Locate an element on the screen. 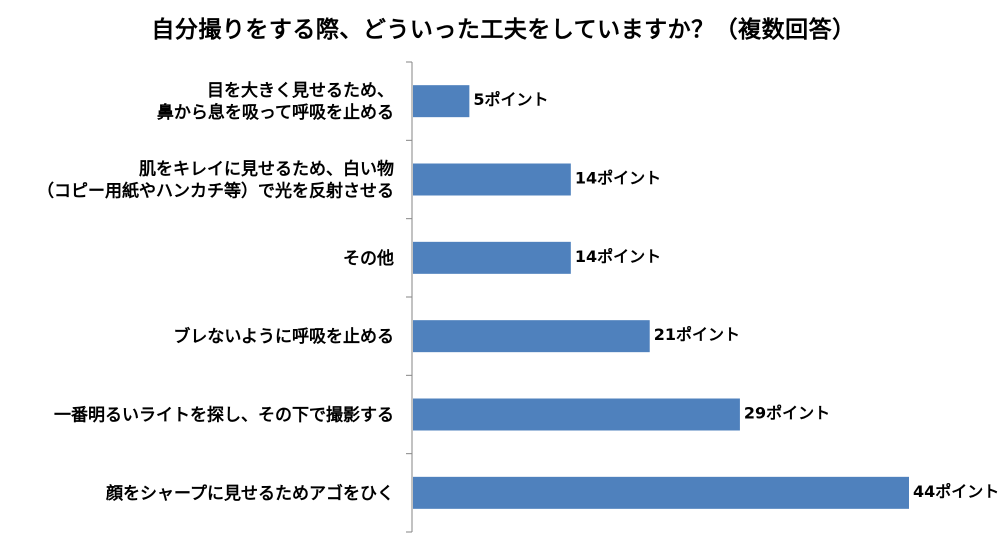  category-label: 肌をキレイに見せるため、白い物 is located at coordinates (266, 169).